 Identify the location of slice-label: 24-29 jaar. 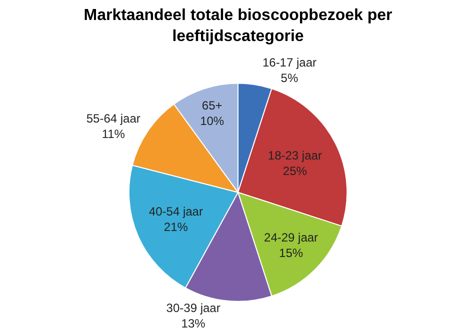
(291, 237).